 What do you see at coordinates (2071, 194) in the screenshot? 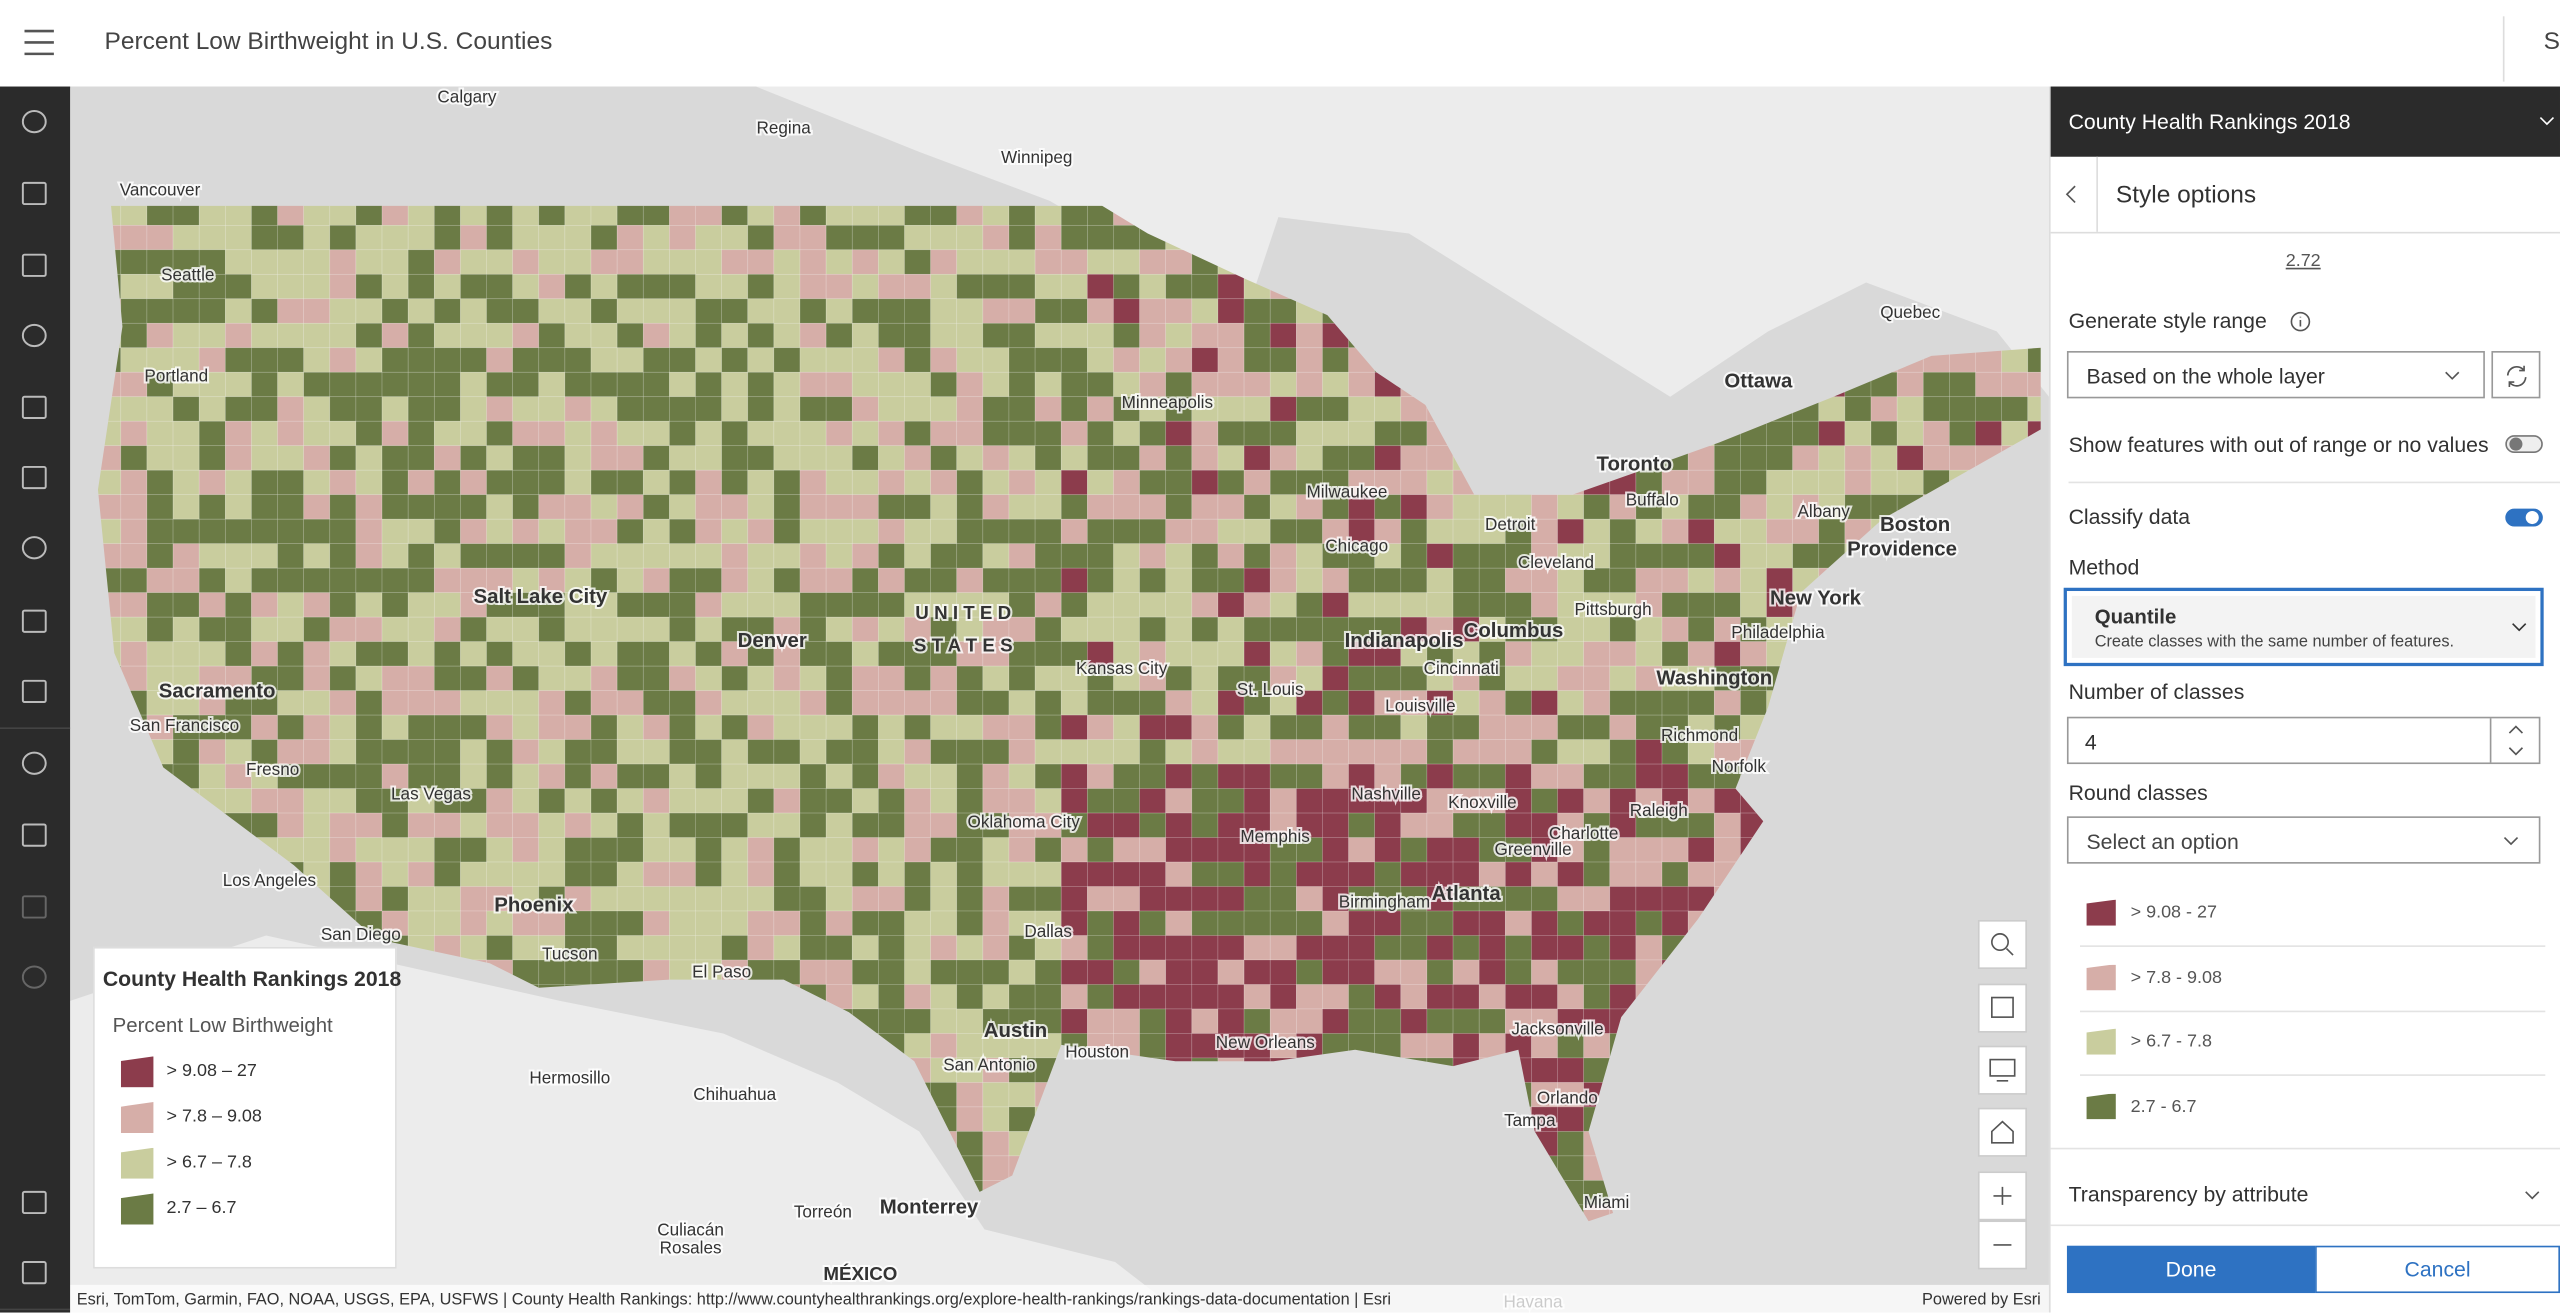
I see `back-button` at bounding box center [2071, 194].